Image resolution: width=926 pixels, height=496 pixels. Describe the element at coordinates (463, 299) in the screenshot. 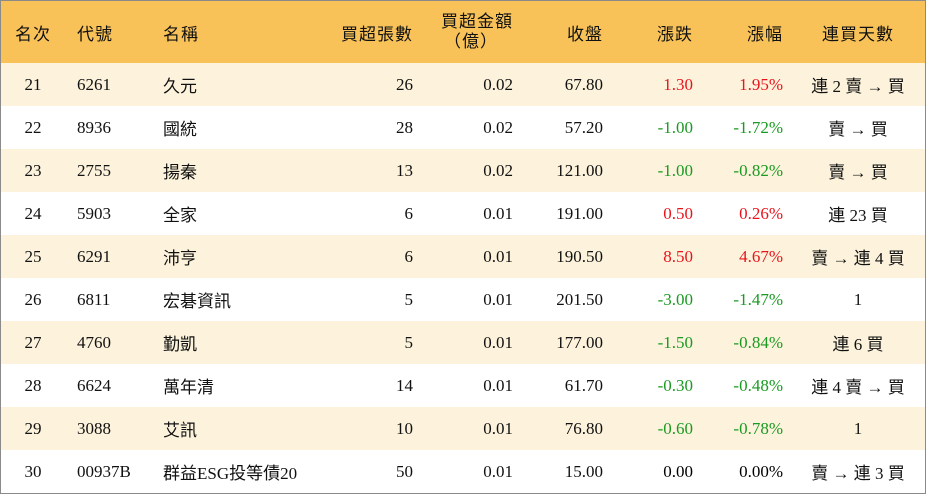

I see `table-row: 26 6811 宏碁資訊 5 0.01 201.50 -3.00 -1.47% 1` at that location.